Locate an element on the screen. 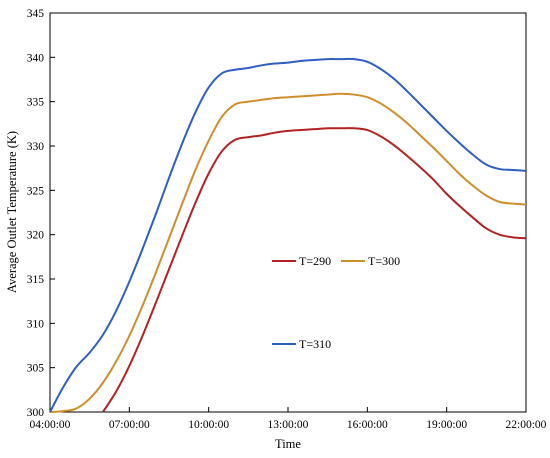  y-tick-label: 305 is located at coordinates (36, 369).